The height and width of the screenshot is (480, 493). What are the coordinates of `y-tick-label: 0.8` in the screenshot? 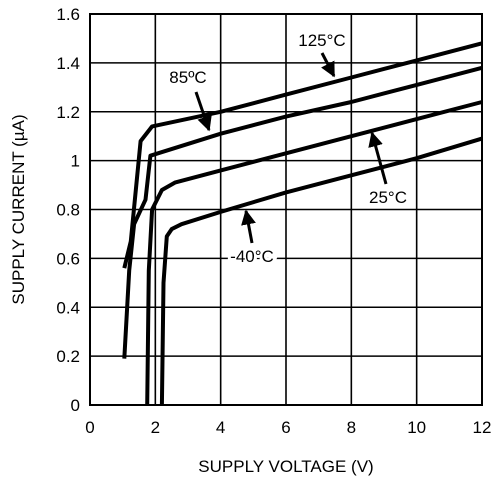 It's located at (68, 210).